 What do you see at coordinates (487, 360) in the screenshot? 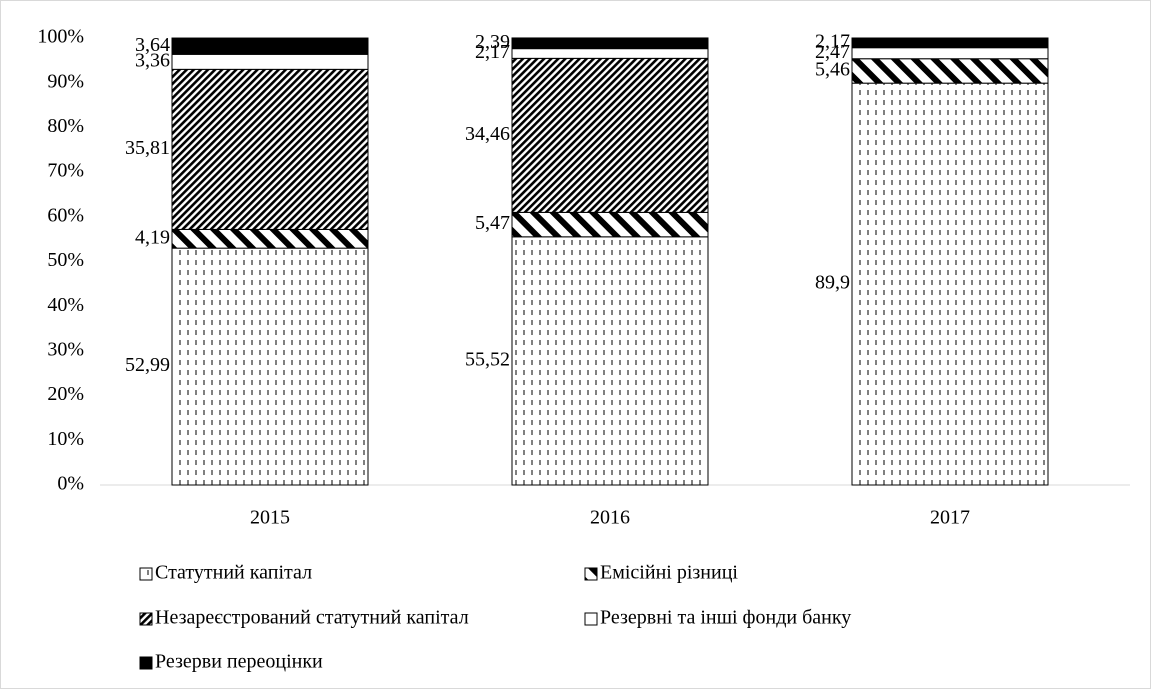
I see `data-label: 55,52` at bounding box center [487, 360].